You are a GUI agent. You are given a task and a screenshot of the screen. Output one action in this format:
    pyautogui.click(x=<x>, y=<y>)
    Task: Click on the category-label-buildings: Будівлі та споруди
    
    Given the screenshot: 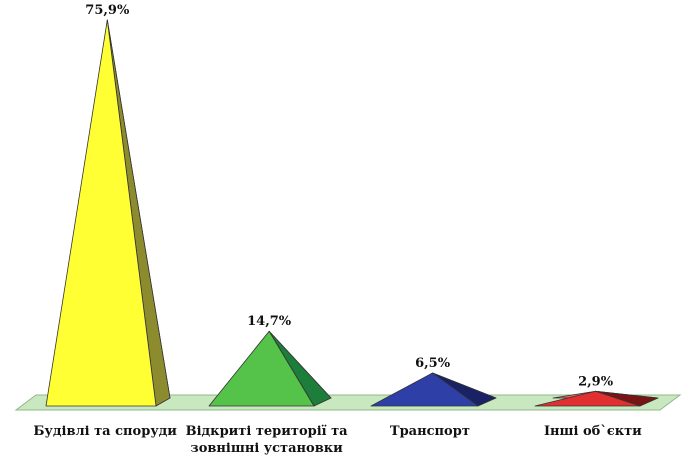 What is the action you would take?
    pyautogui.click(x=105, y=431)
    